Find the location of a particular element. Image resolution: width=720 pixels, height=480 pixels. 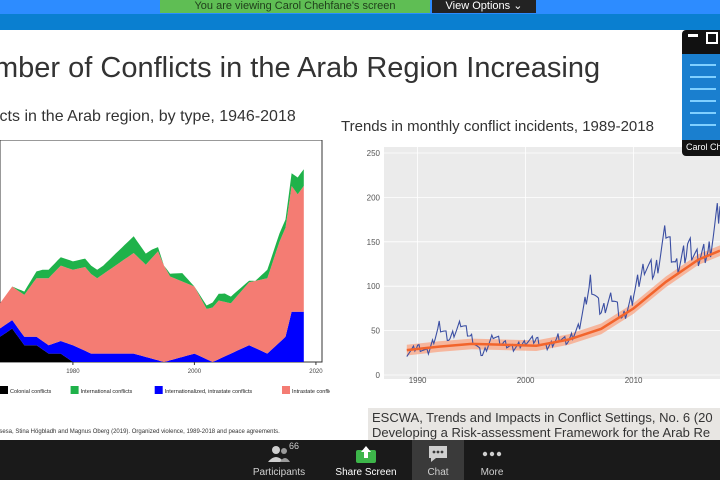

trend-ribbon is located at coordinates (563, 300).